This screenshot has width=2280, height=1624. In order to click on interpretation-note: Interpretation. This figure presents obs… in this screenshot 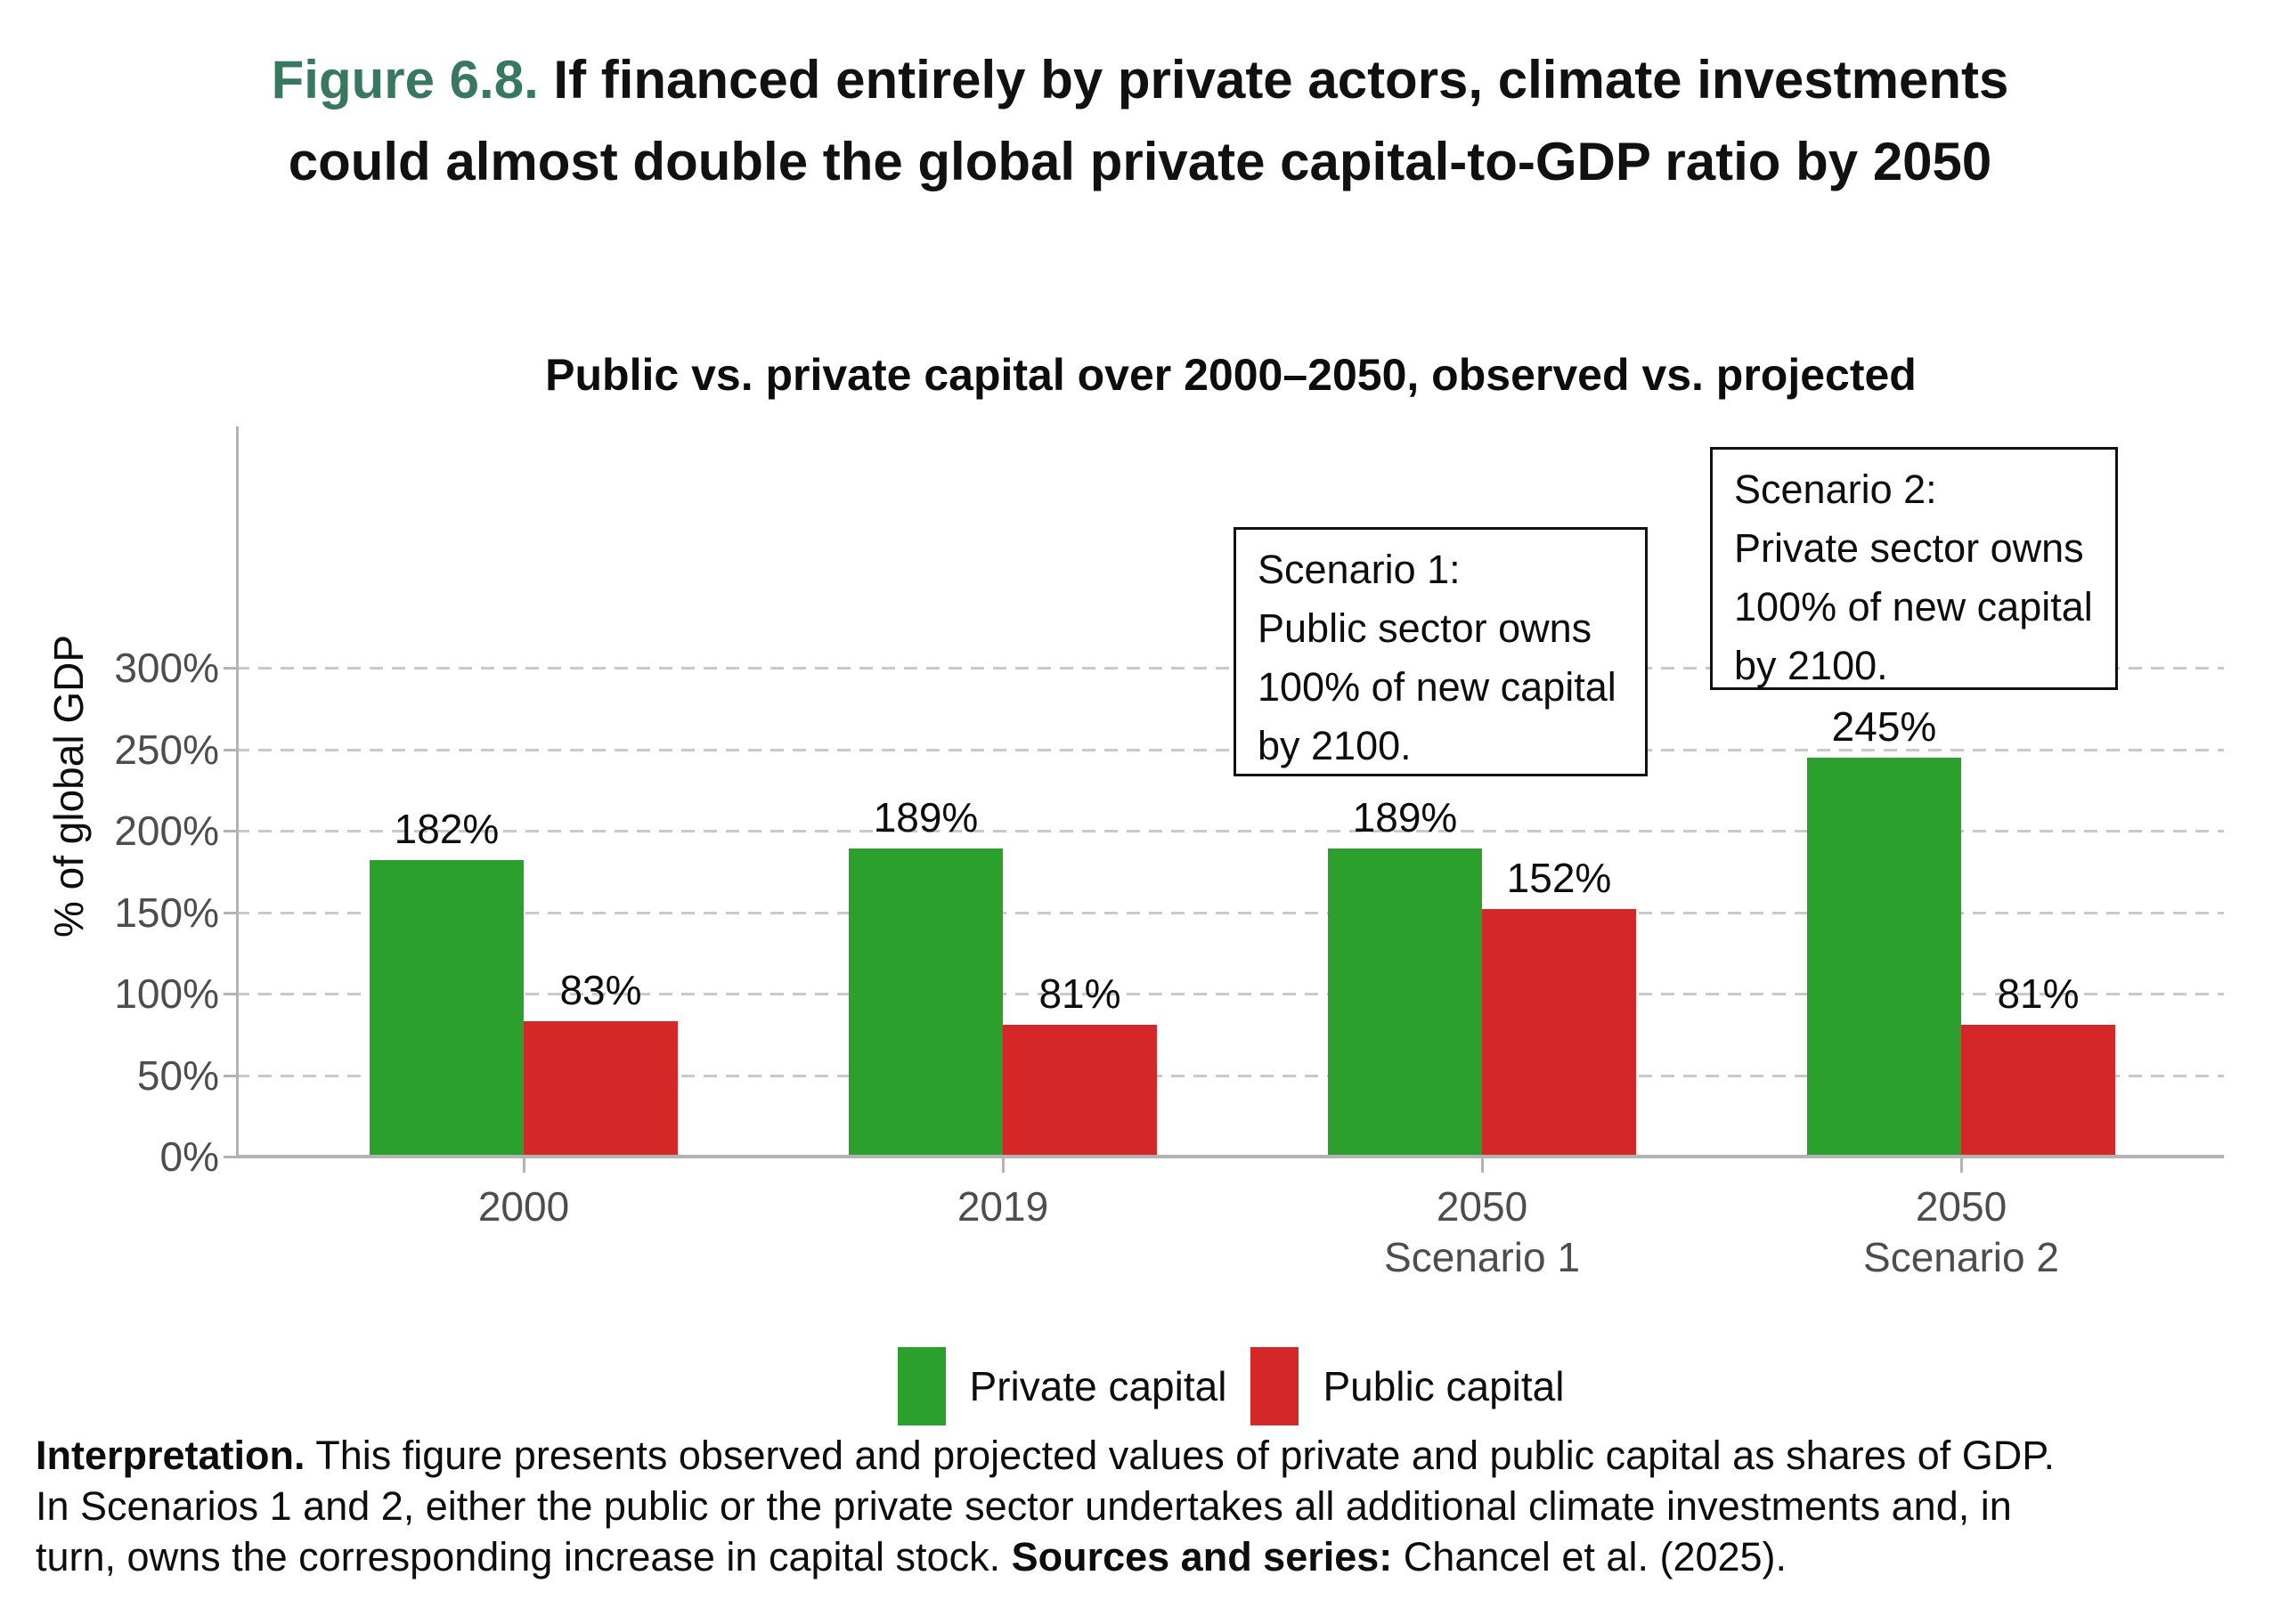, I will do `click(1149, 1506)`.